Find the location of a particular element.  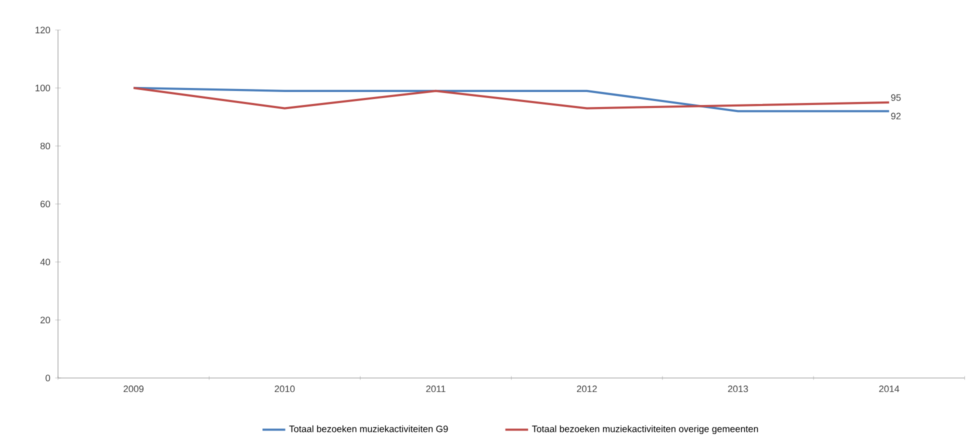

legend-label: Totaal bezoeken muziekactiviteiten overige gemeenten is located at coordinates (645, 429).